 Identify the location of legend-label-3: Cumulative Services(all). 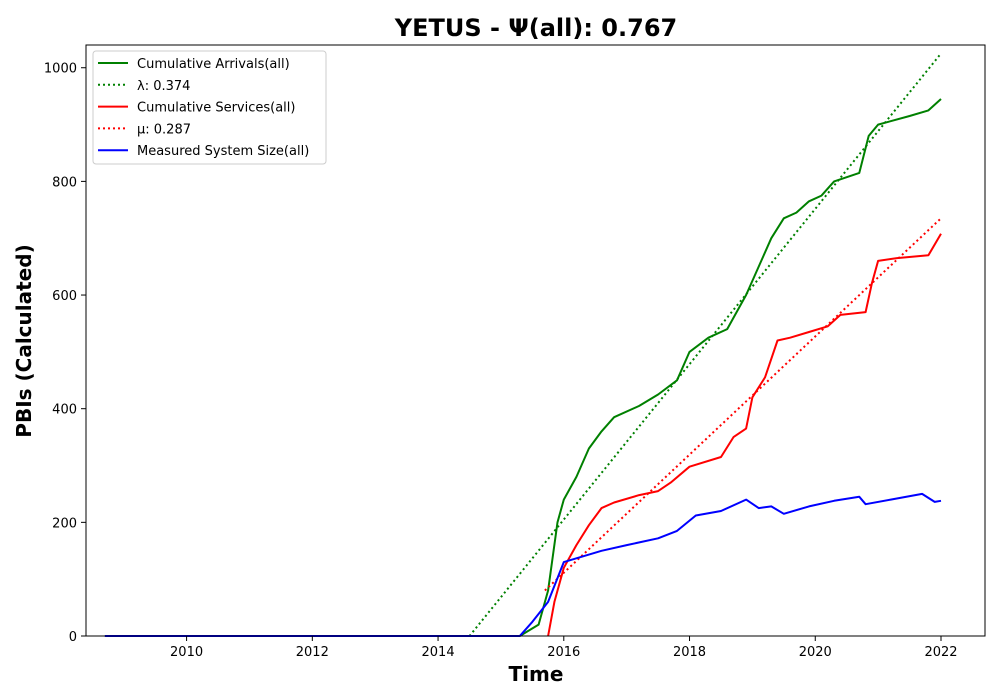
(216, 108).